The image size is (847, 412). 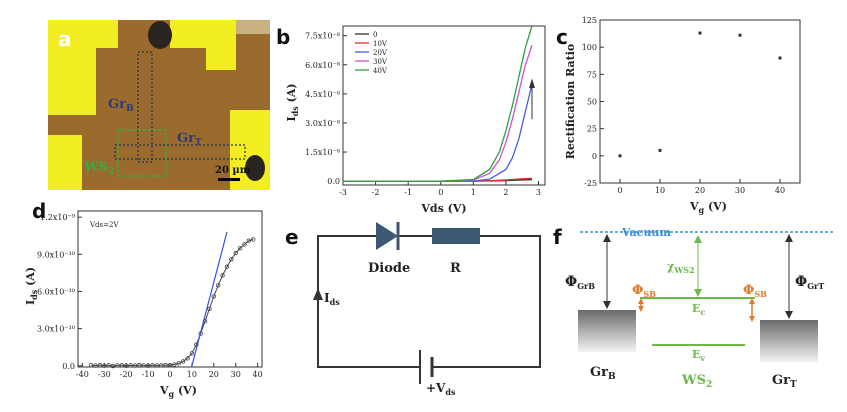 I want to click on y-axis-label: Rectification Ratio, so click(x=570, y=101).